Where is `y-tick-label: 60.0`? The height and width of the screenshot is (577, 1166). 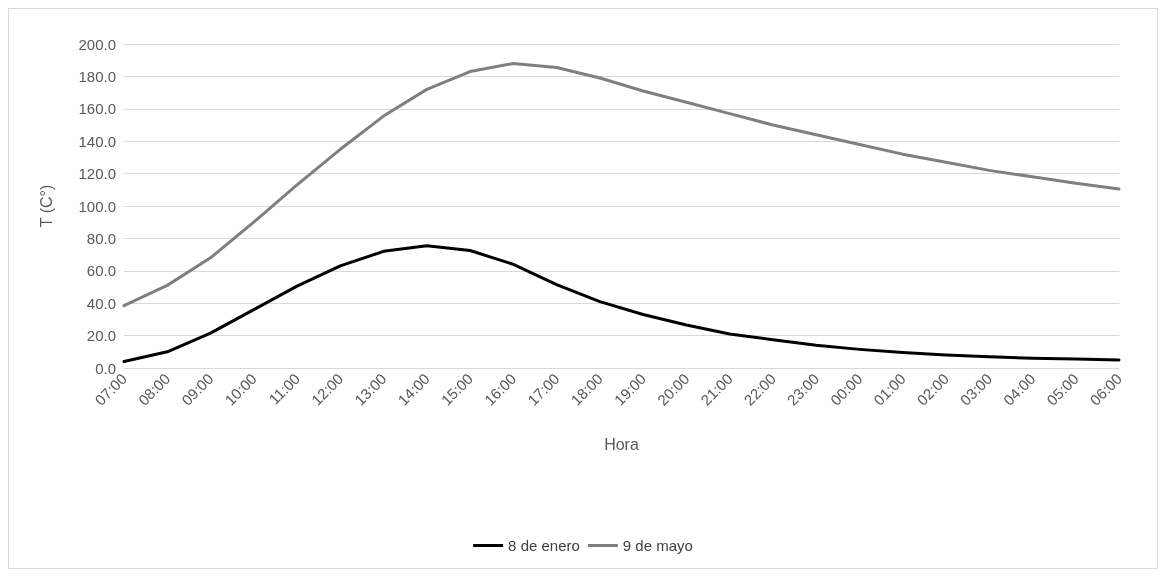 y-tick-label: 60.0 is located at coordinates (101, 271).